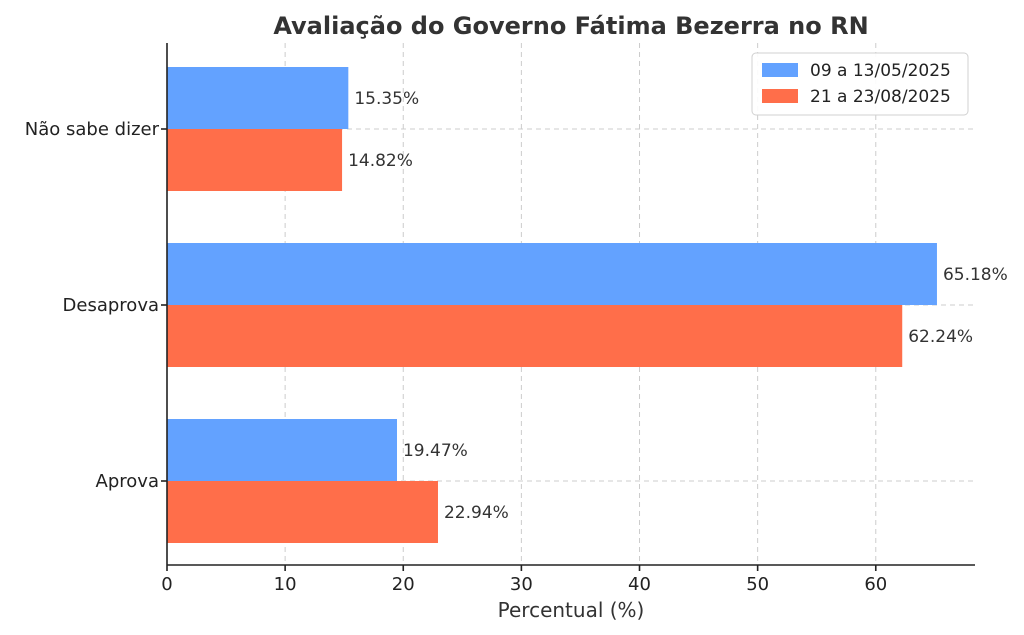 Image resolution: width=1024 pixels, height=635 pixels. Describe the element at coordinates (875, 584) in the screenshot. I see `x-tick-label: 60` at that location.